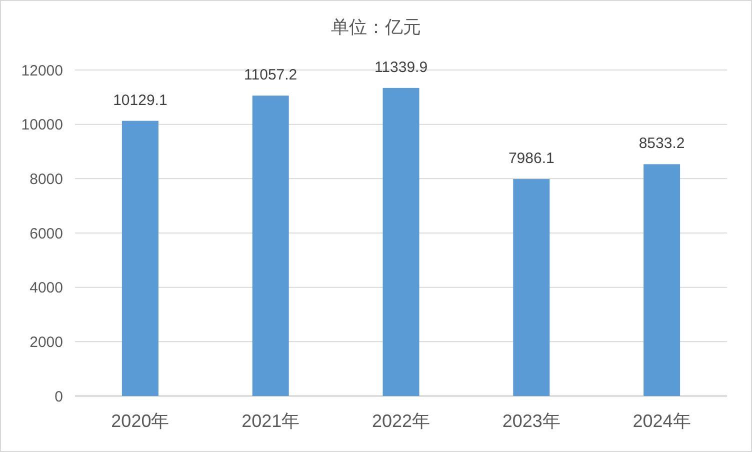 The image size is (752, 452). I want to click on data-label: 8533.2, so click(661, 143).